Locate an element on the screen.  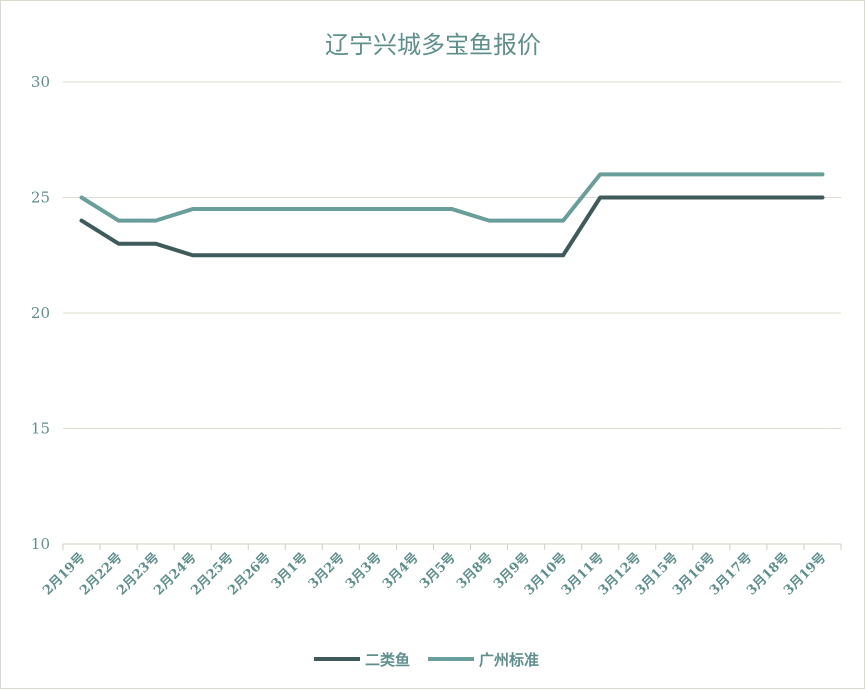
y-tick-label: 25 is located at coordinates (40, 198).